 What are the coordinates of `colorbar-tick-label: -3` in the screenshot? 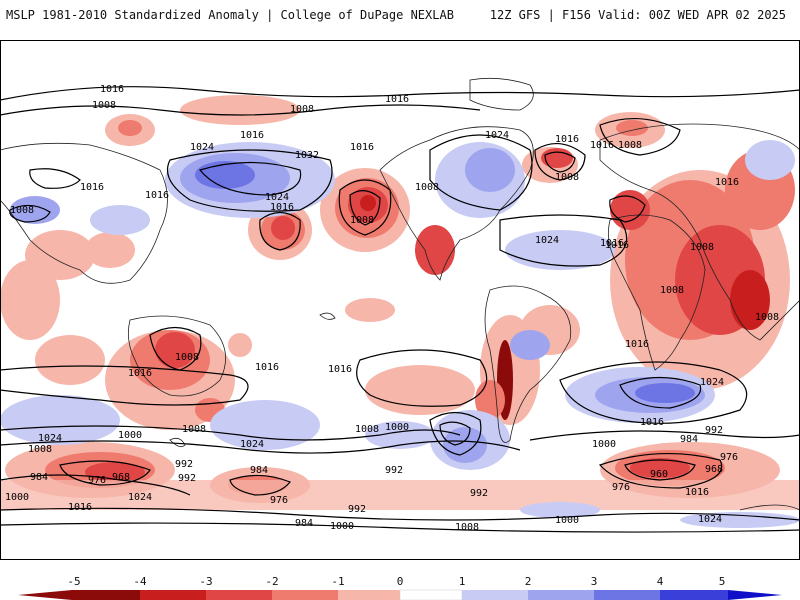 It's located at (205, 581).